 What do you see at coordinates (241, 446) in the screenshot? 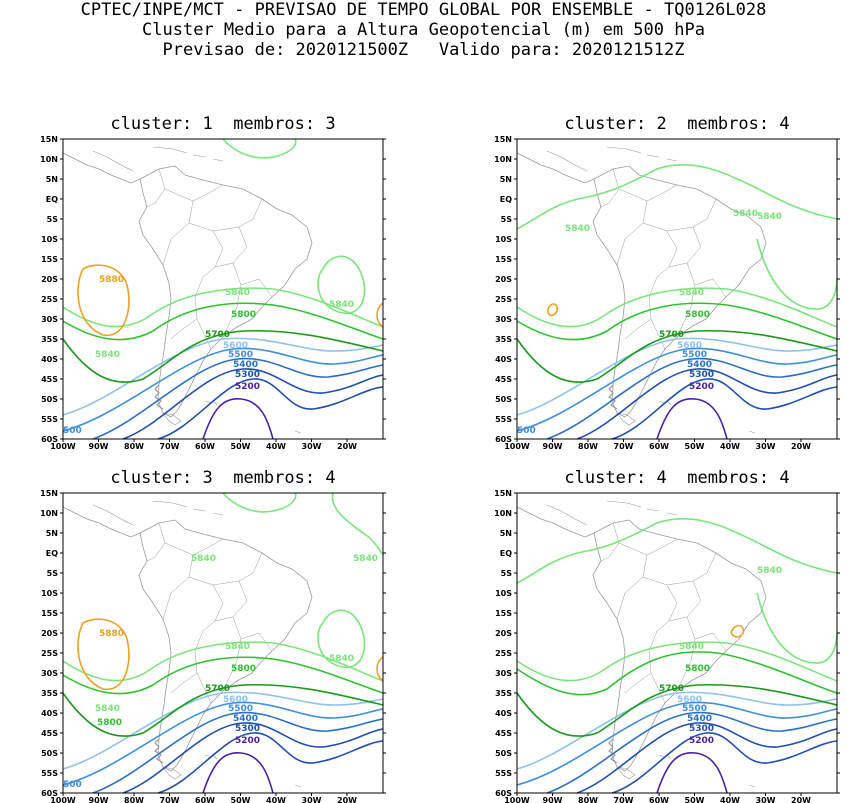
I see `lon-tick-label: 50W` at bounding box center [241, 446].